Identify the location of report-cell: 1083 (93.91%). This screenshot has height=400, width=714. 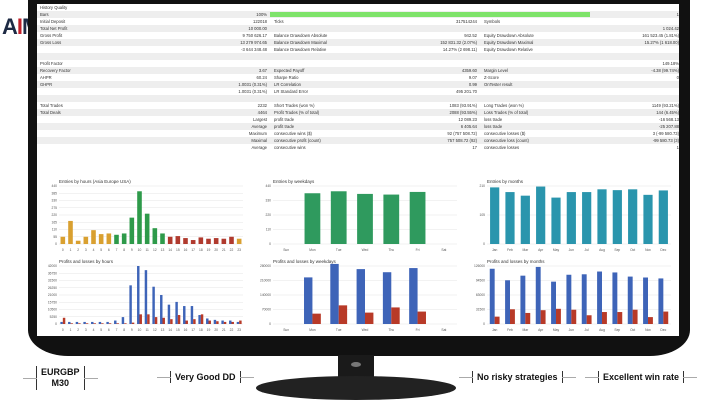
(463, 105).